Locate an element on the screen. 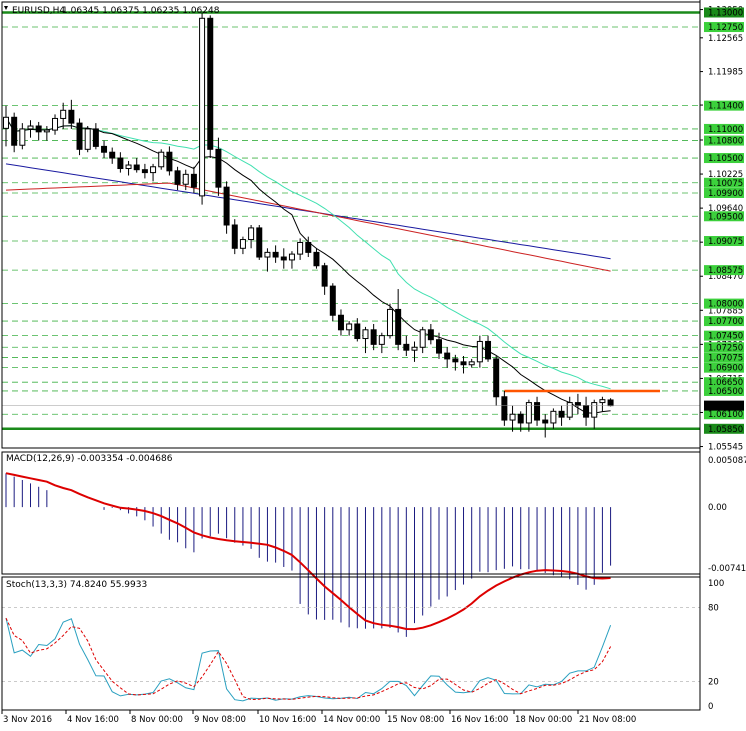 The height and width of the screenshot is (731, 746). time-tick-label: 14 Nov 00:00 is located at coordinates (351, 720).